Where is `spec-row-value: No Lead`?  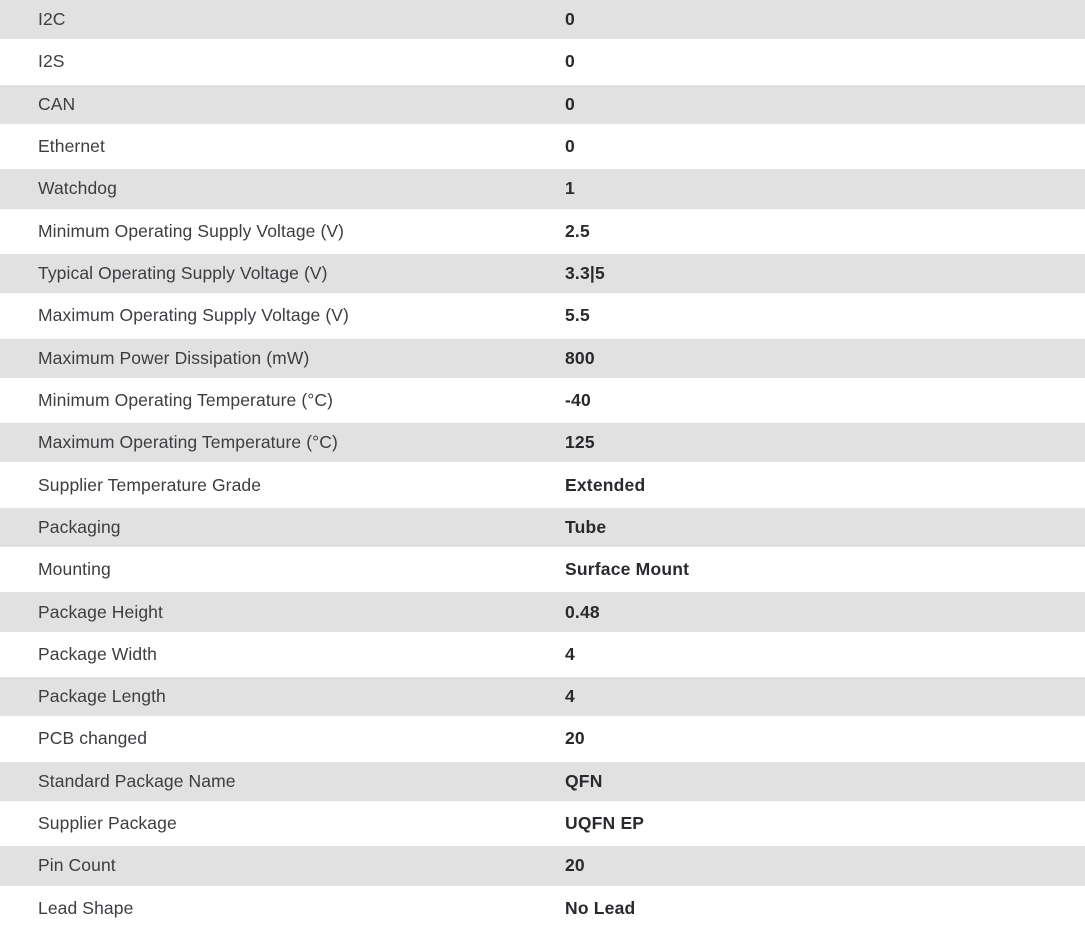
spec-row-value: No Lead is located at coordinates (600, 907).